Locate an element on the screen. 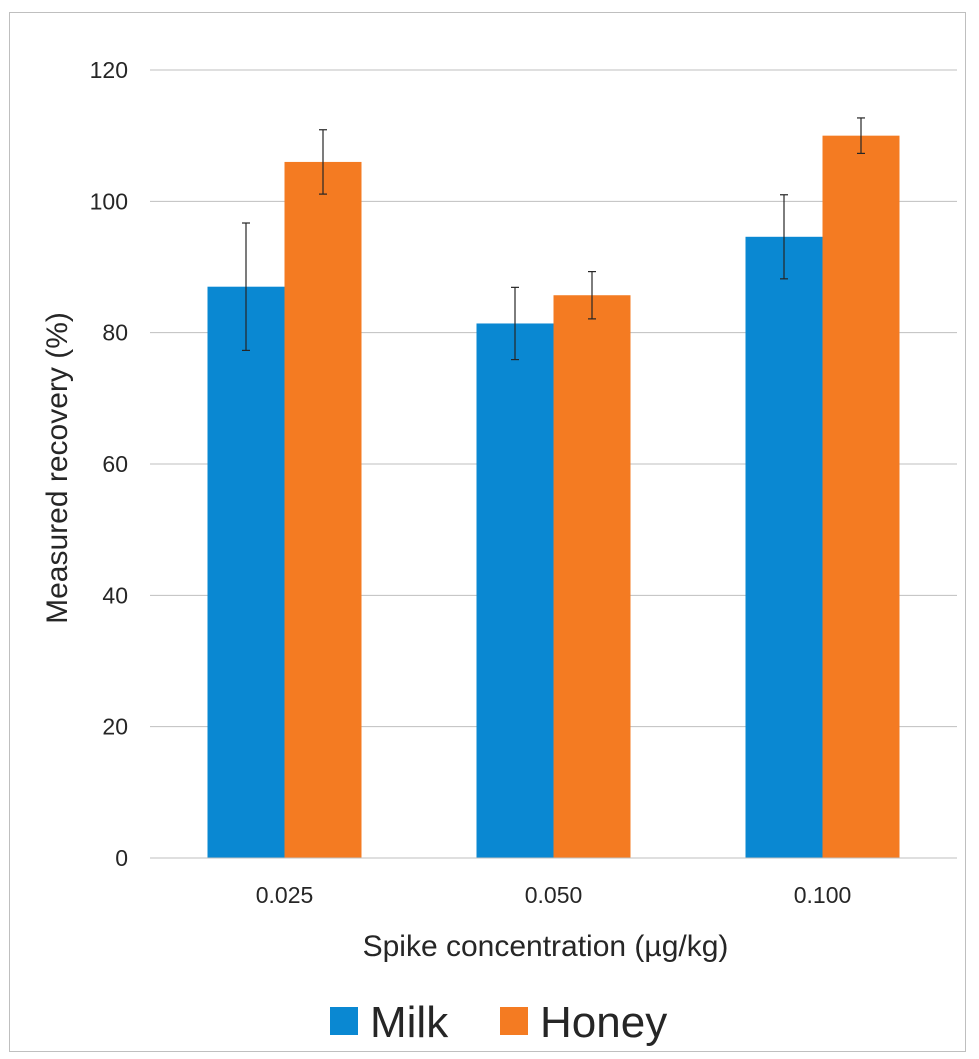 This screenshot has height=1059, width=979. x-tick-labels: 0.025 0.050 0.100 is located at coordinates (554, 895).